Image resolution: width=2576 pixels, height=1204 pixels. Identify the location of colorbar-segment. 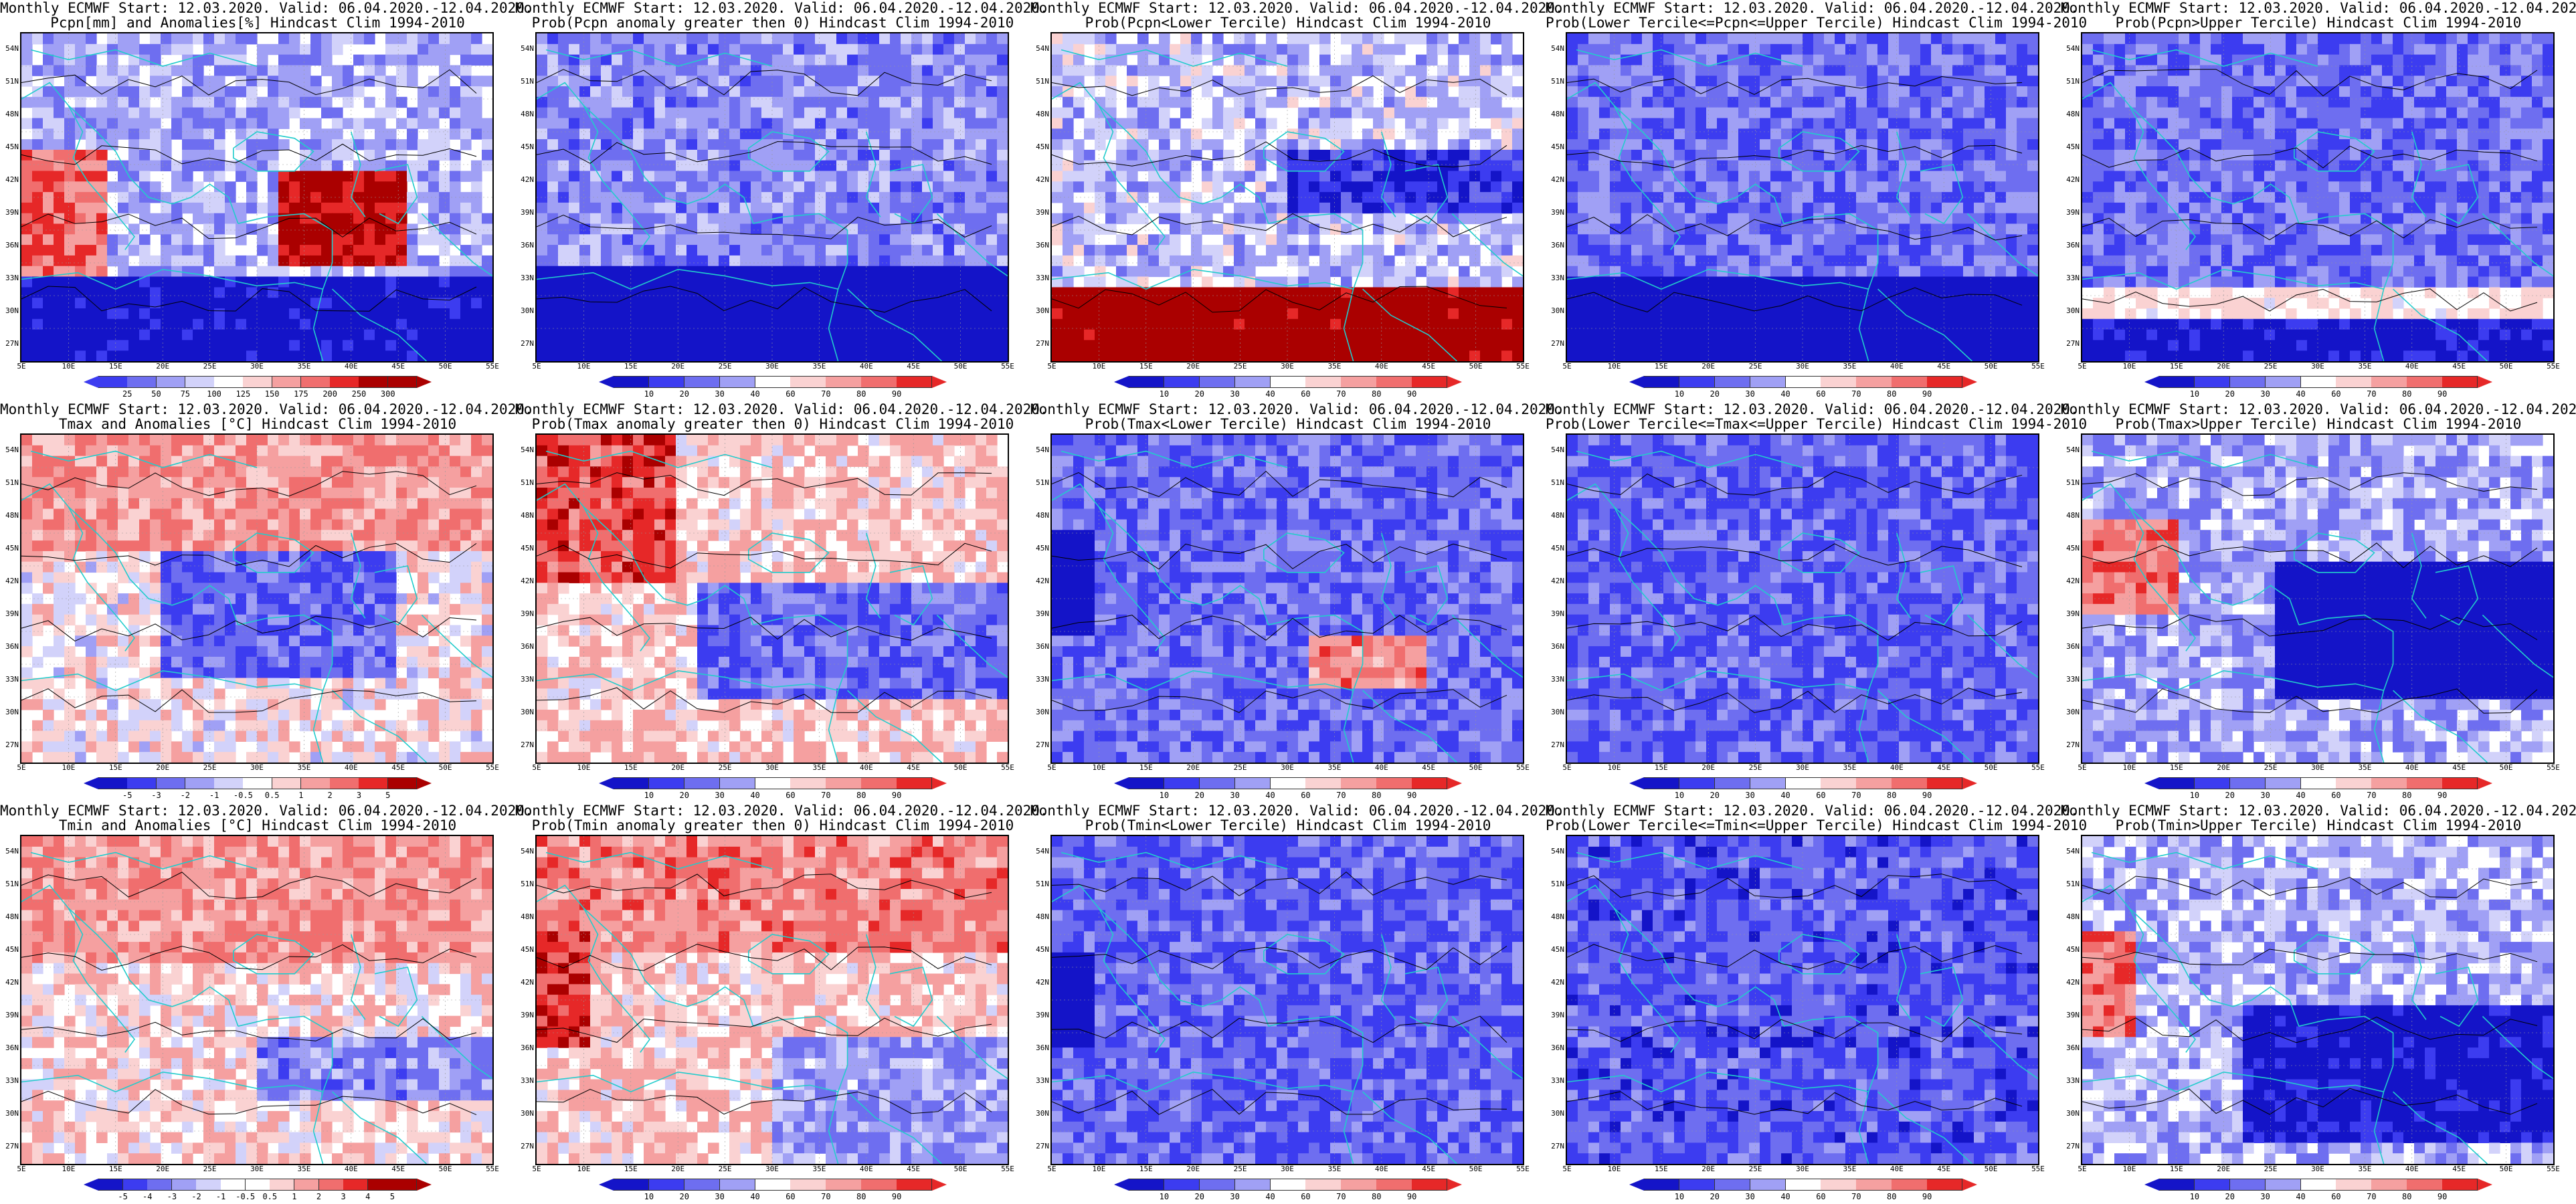
(315, 382).